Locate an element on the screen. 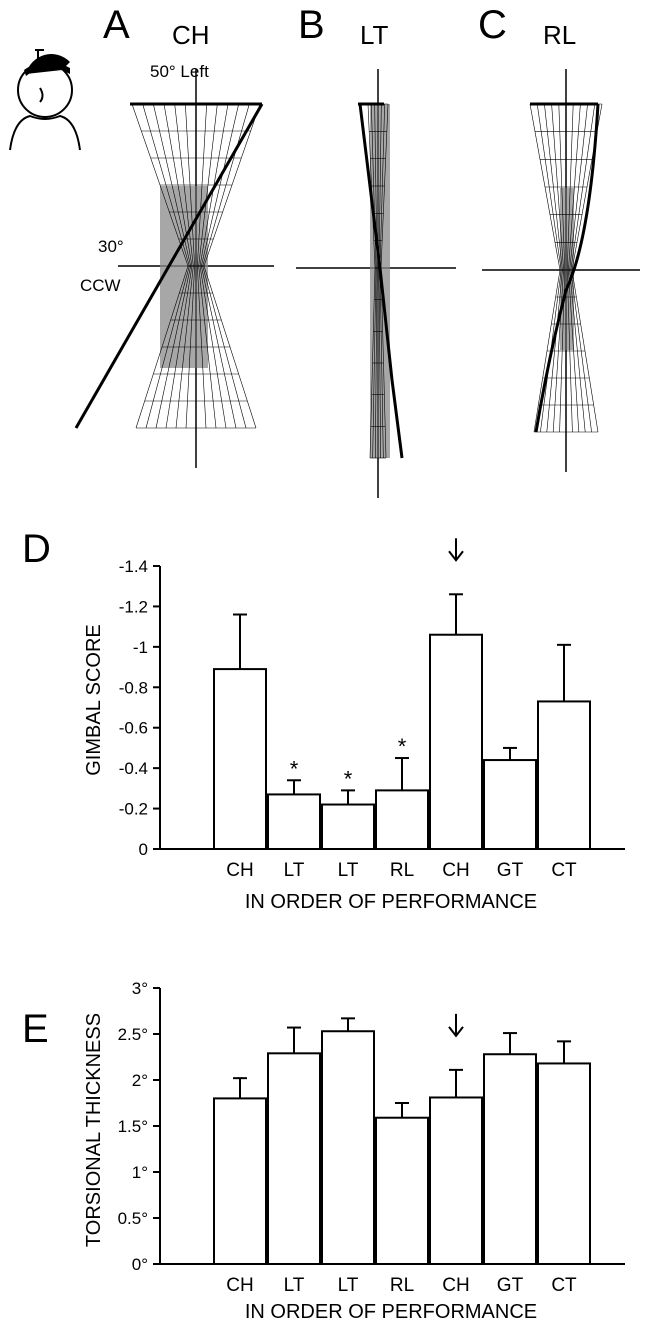 The image size is (646, 1333). panel-d-letter: D is located at coordinates (36, 549).